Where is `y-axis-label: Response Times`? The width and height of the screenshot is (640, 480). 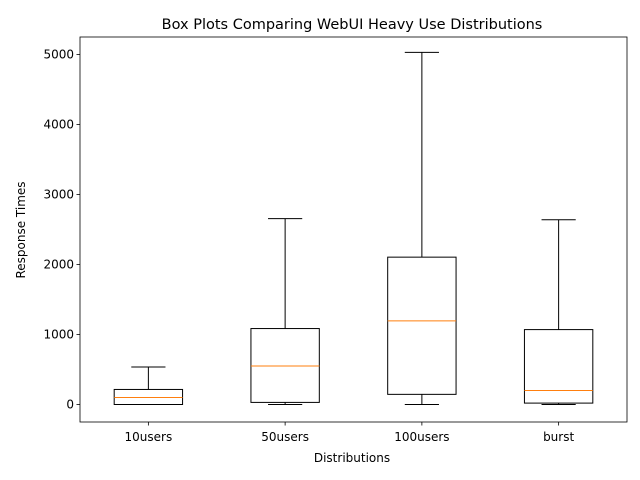
y-axis-label: Response Times is located at coordinates (21, 229).